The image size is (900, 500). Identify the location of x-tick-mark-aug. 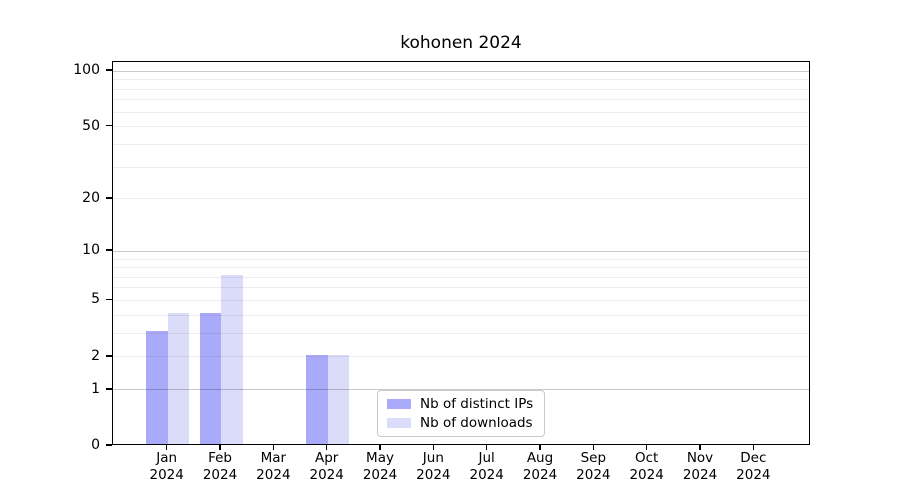
(540, 447).